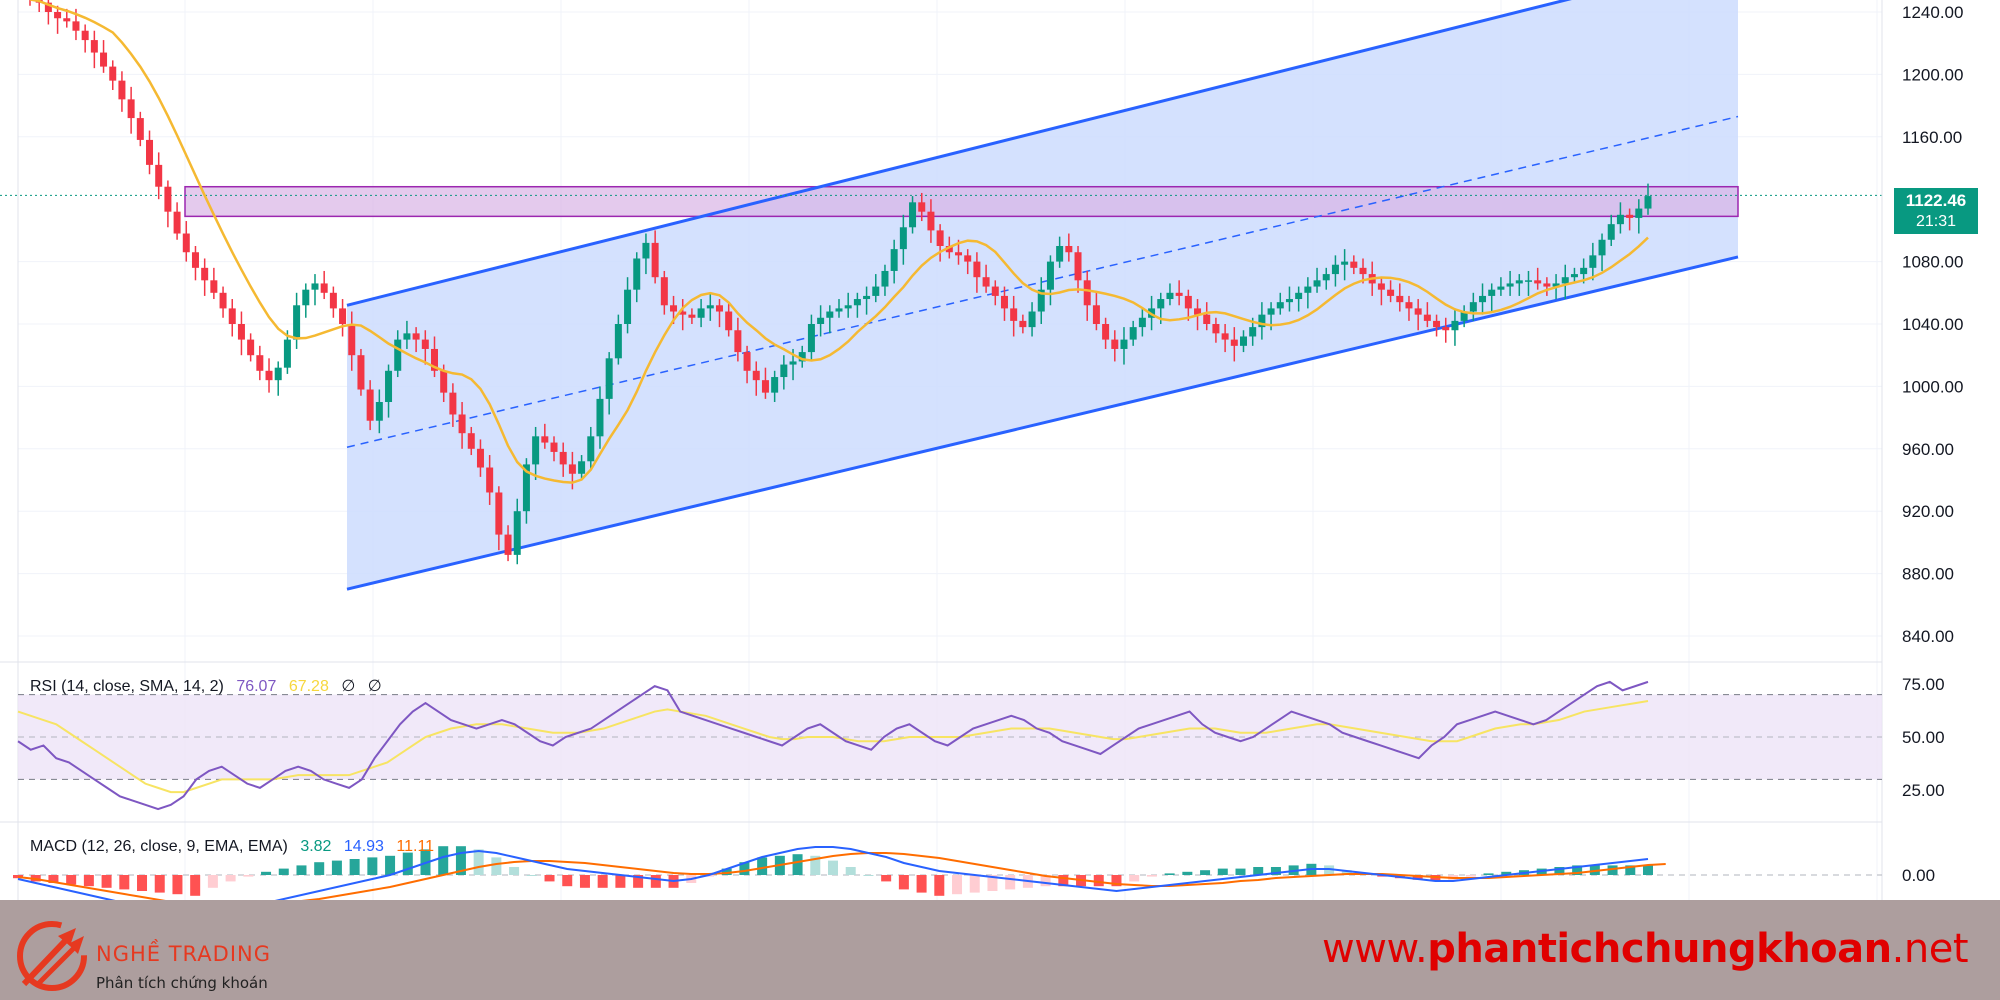 Image resolution: width=2000 pixels, height=1000 pixels. I want to click on macd-line, so click(833, 873).